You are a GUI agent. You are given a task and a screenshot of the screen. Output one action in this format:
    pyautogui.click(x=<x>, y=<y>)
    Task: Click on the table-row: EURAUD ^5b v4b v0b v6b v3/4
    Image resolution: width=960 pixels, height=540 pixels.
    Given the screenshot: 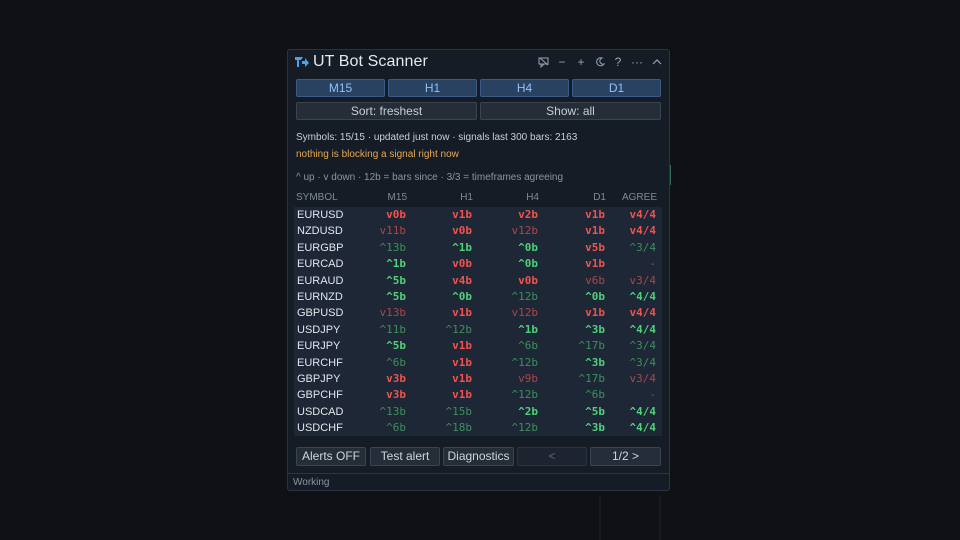 What is the action you would take?
    pyautogui.click(x=478, y=281)
    